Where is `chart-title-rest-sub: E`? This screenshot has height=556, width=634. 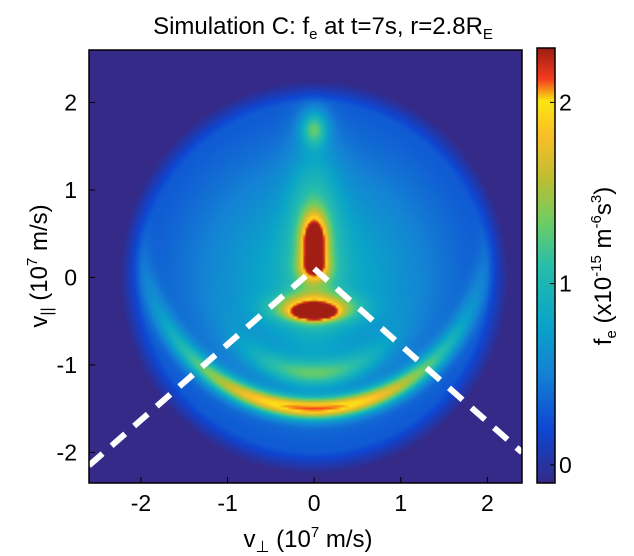
chart-title-rest-sub: E is located at coordinates (488, 34).